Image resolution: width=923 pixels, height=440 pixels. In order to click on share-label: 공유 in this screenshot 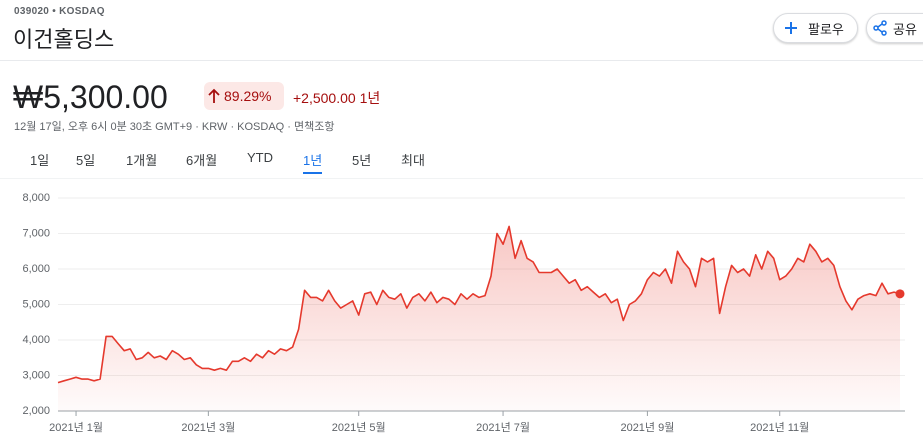, I will do `click(905, 29)`.